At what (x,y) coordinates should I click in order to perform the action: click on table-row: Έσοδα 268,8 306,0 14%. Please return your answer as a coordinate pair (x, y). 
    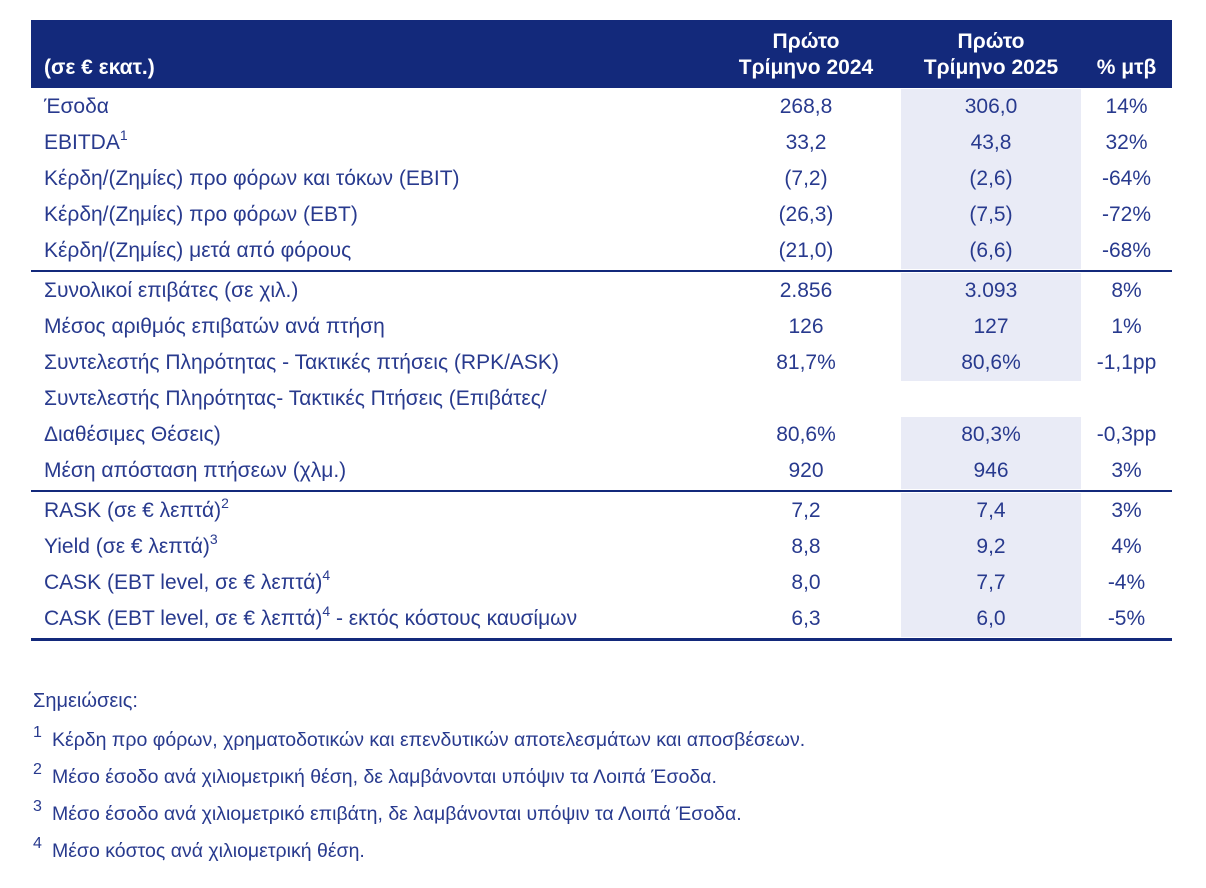
    Looking at the image, I should click on (601, 107).